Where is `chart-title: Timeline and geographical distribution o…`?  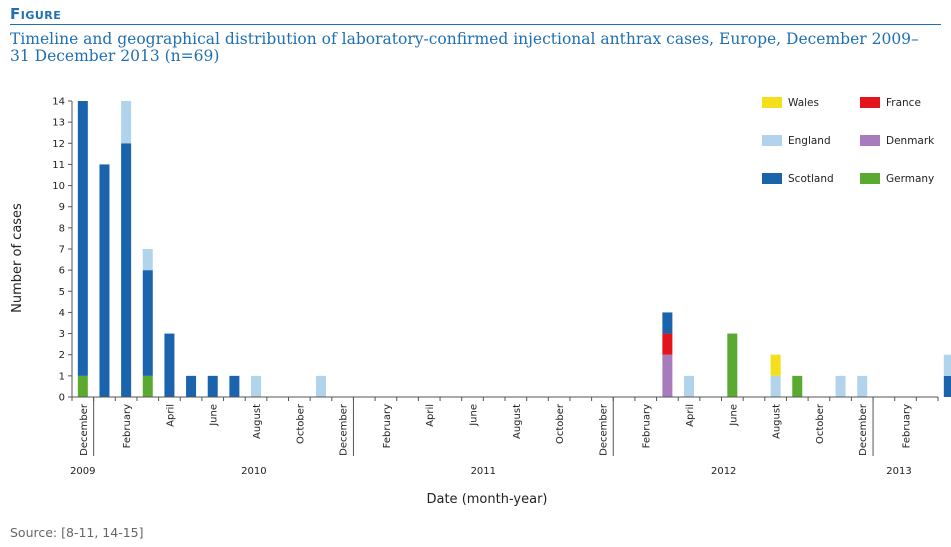 chart-title: Timeline and geographical distribution o… is located at coordinates (464, 47).